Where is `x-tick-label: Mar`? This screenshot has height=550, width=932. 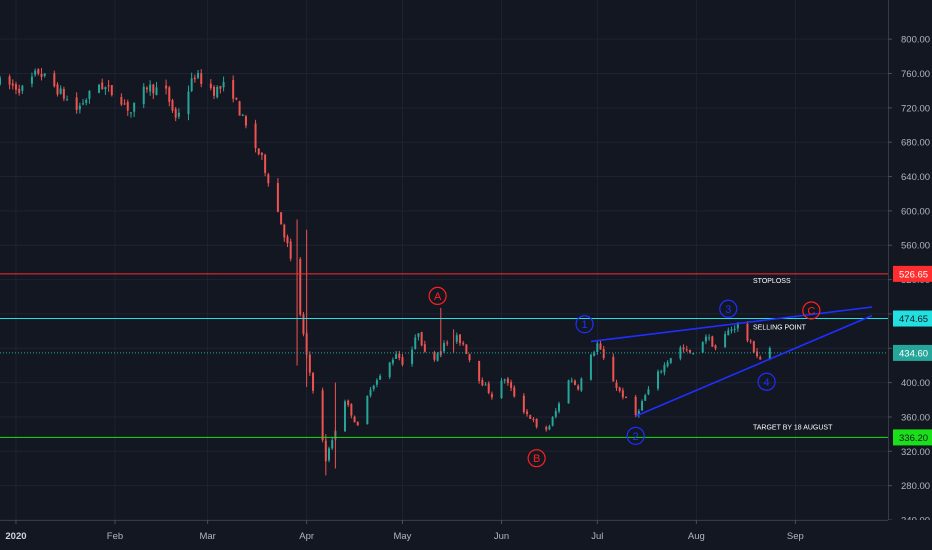
x-tick-label: Mar is located at coordinates (207, 536).